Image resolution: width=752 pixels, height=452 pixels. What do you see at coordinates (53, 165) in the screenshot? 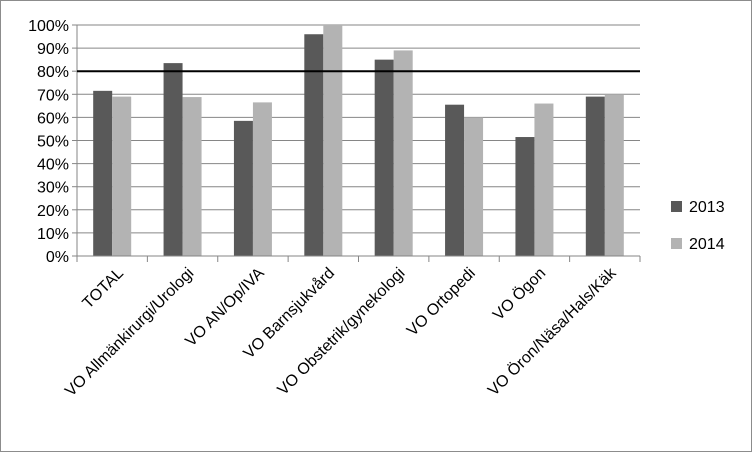
I see `y-tick-label: 40%` at bounding box center [53, 165].